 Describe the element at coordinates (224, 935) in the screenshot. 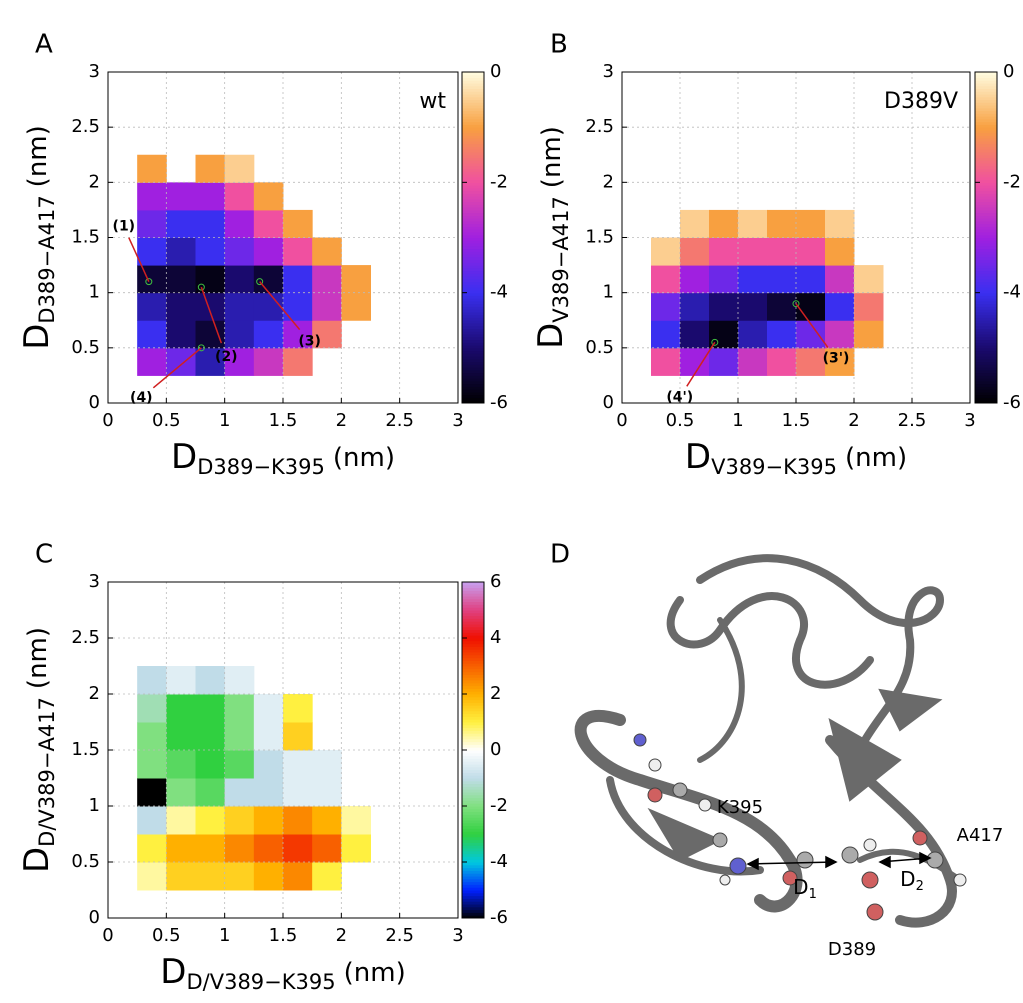

I see `x-tick-label: 1` at that location.